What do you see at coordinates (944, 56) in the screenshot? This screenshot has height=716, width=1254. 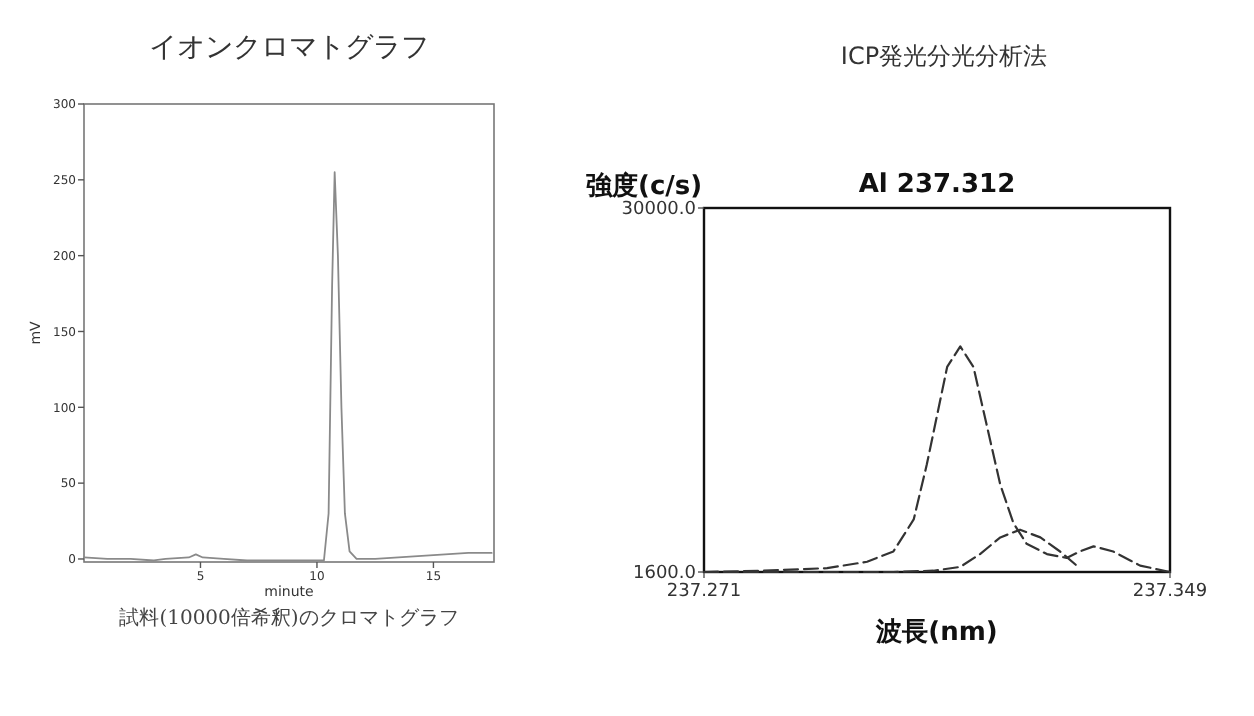 I see `chart-title: ICP発光分光分析法` at bounding box center [944, 56].